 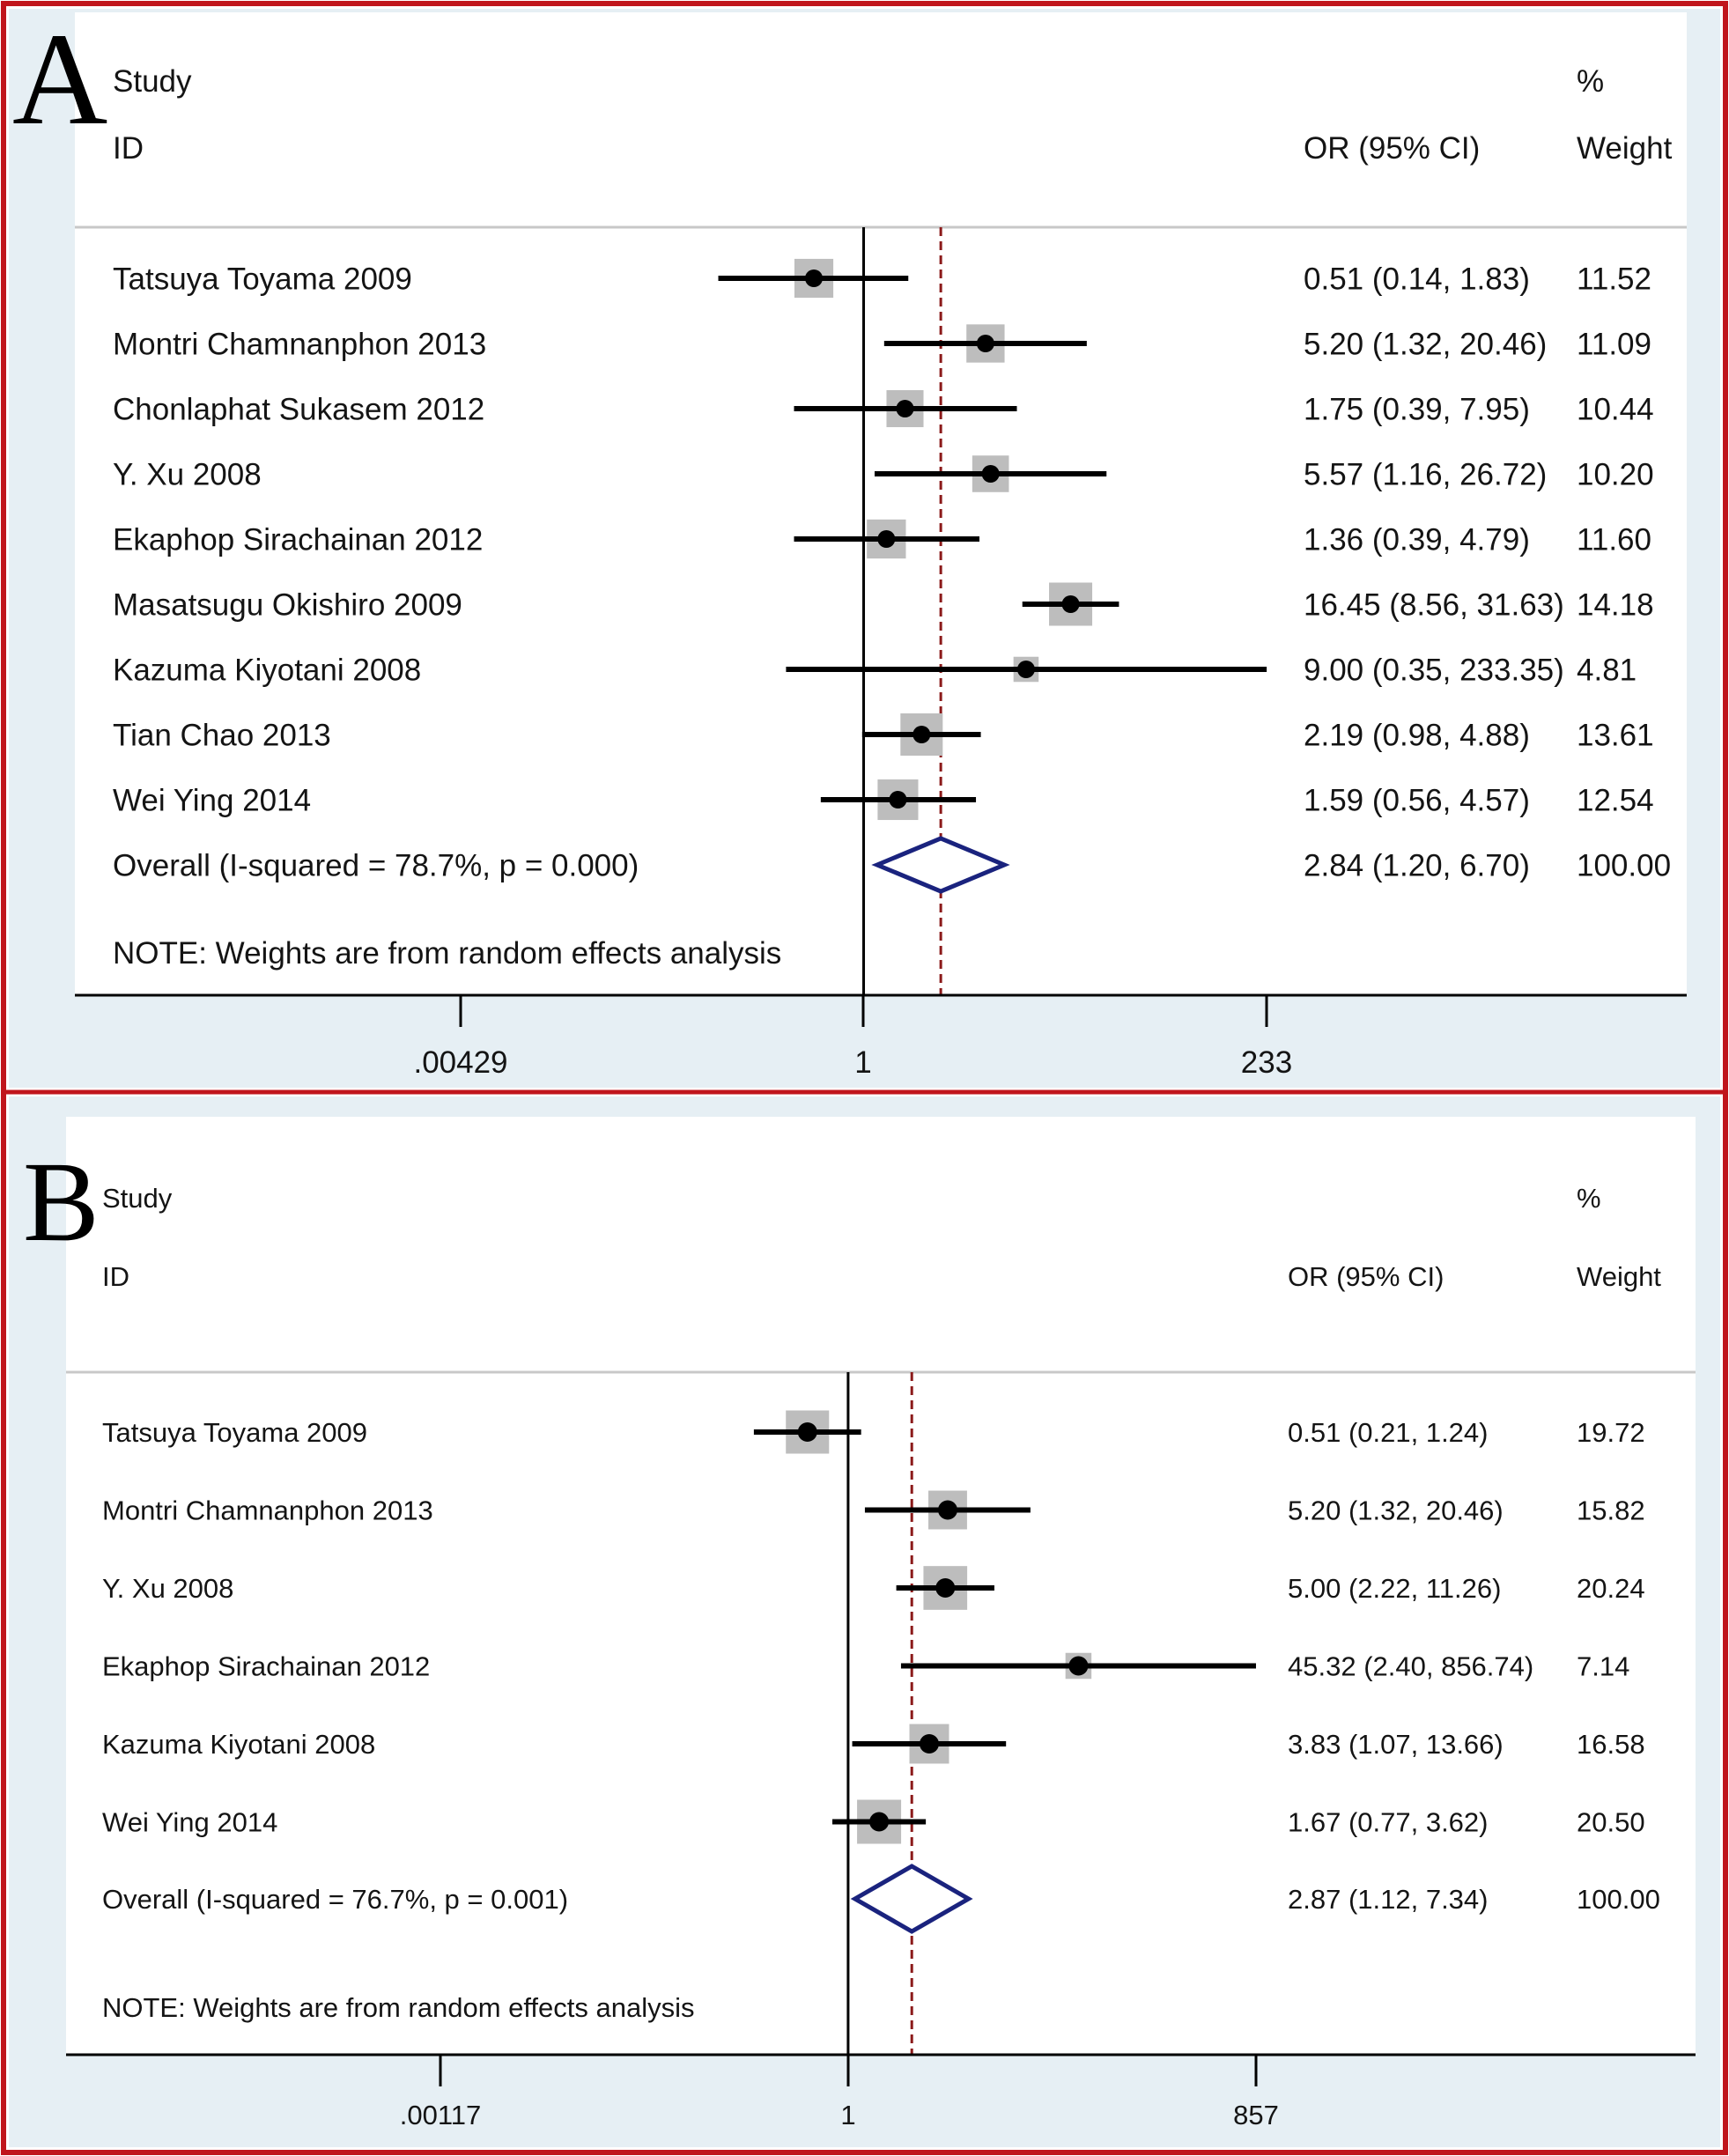 What do you see at coordinates (873, 1588) in the screenshot?
I see `study-row: Y. Xu 2008 5.00 (2.22, 11.26) 20.24` at bounding box center [873, 1588].